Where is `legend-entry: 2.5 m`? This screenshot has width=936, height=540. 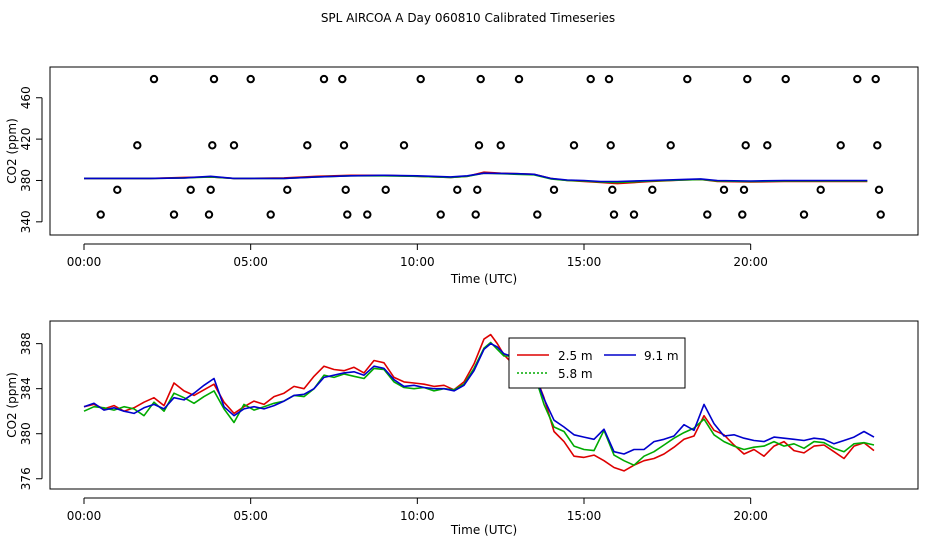 legend-entry: 2.5 m is located at coordinates (555, 356).